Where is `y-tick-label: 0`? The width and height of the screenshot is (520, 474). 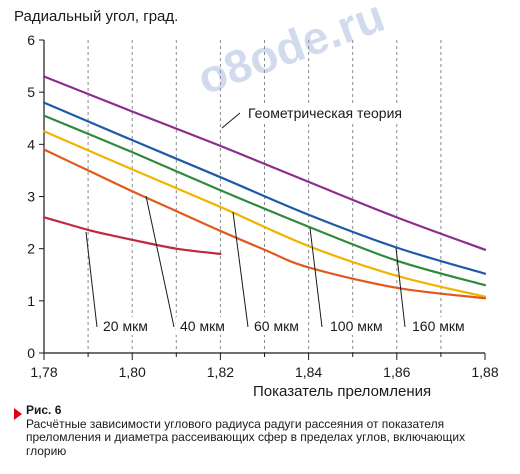 y-tick-label: 0 is located at coordinates (31, 353).